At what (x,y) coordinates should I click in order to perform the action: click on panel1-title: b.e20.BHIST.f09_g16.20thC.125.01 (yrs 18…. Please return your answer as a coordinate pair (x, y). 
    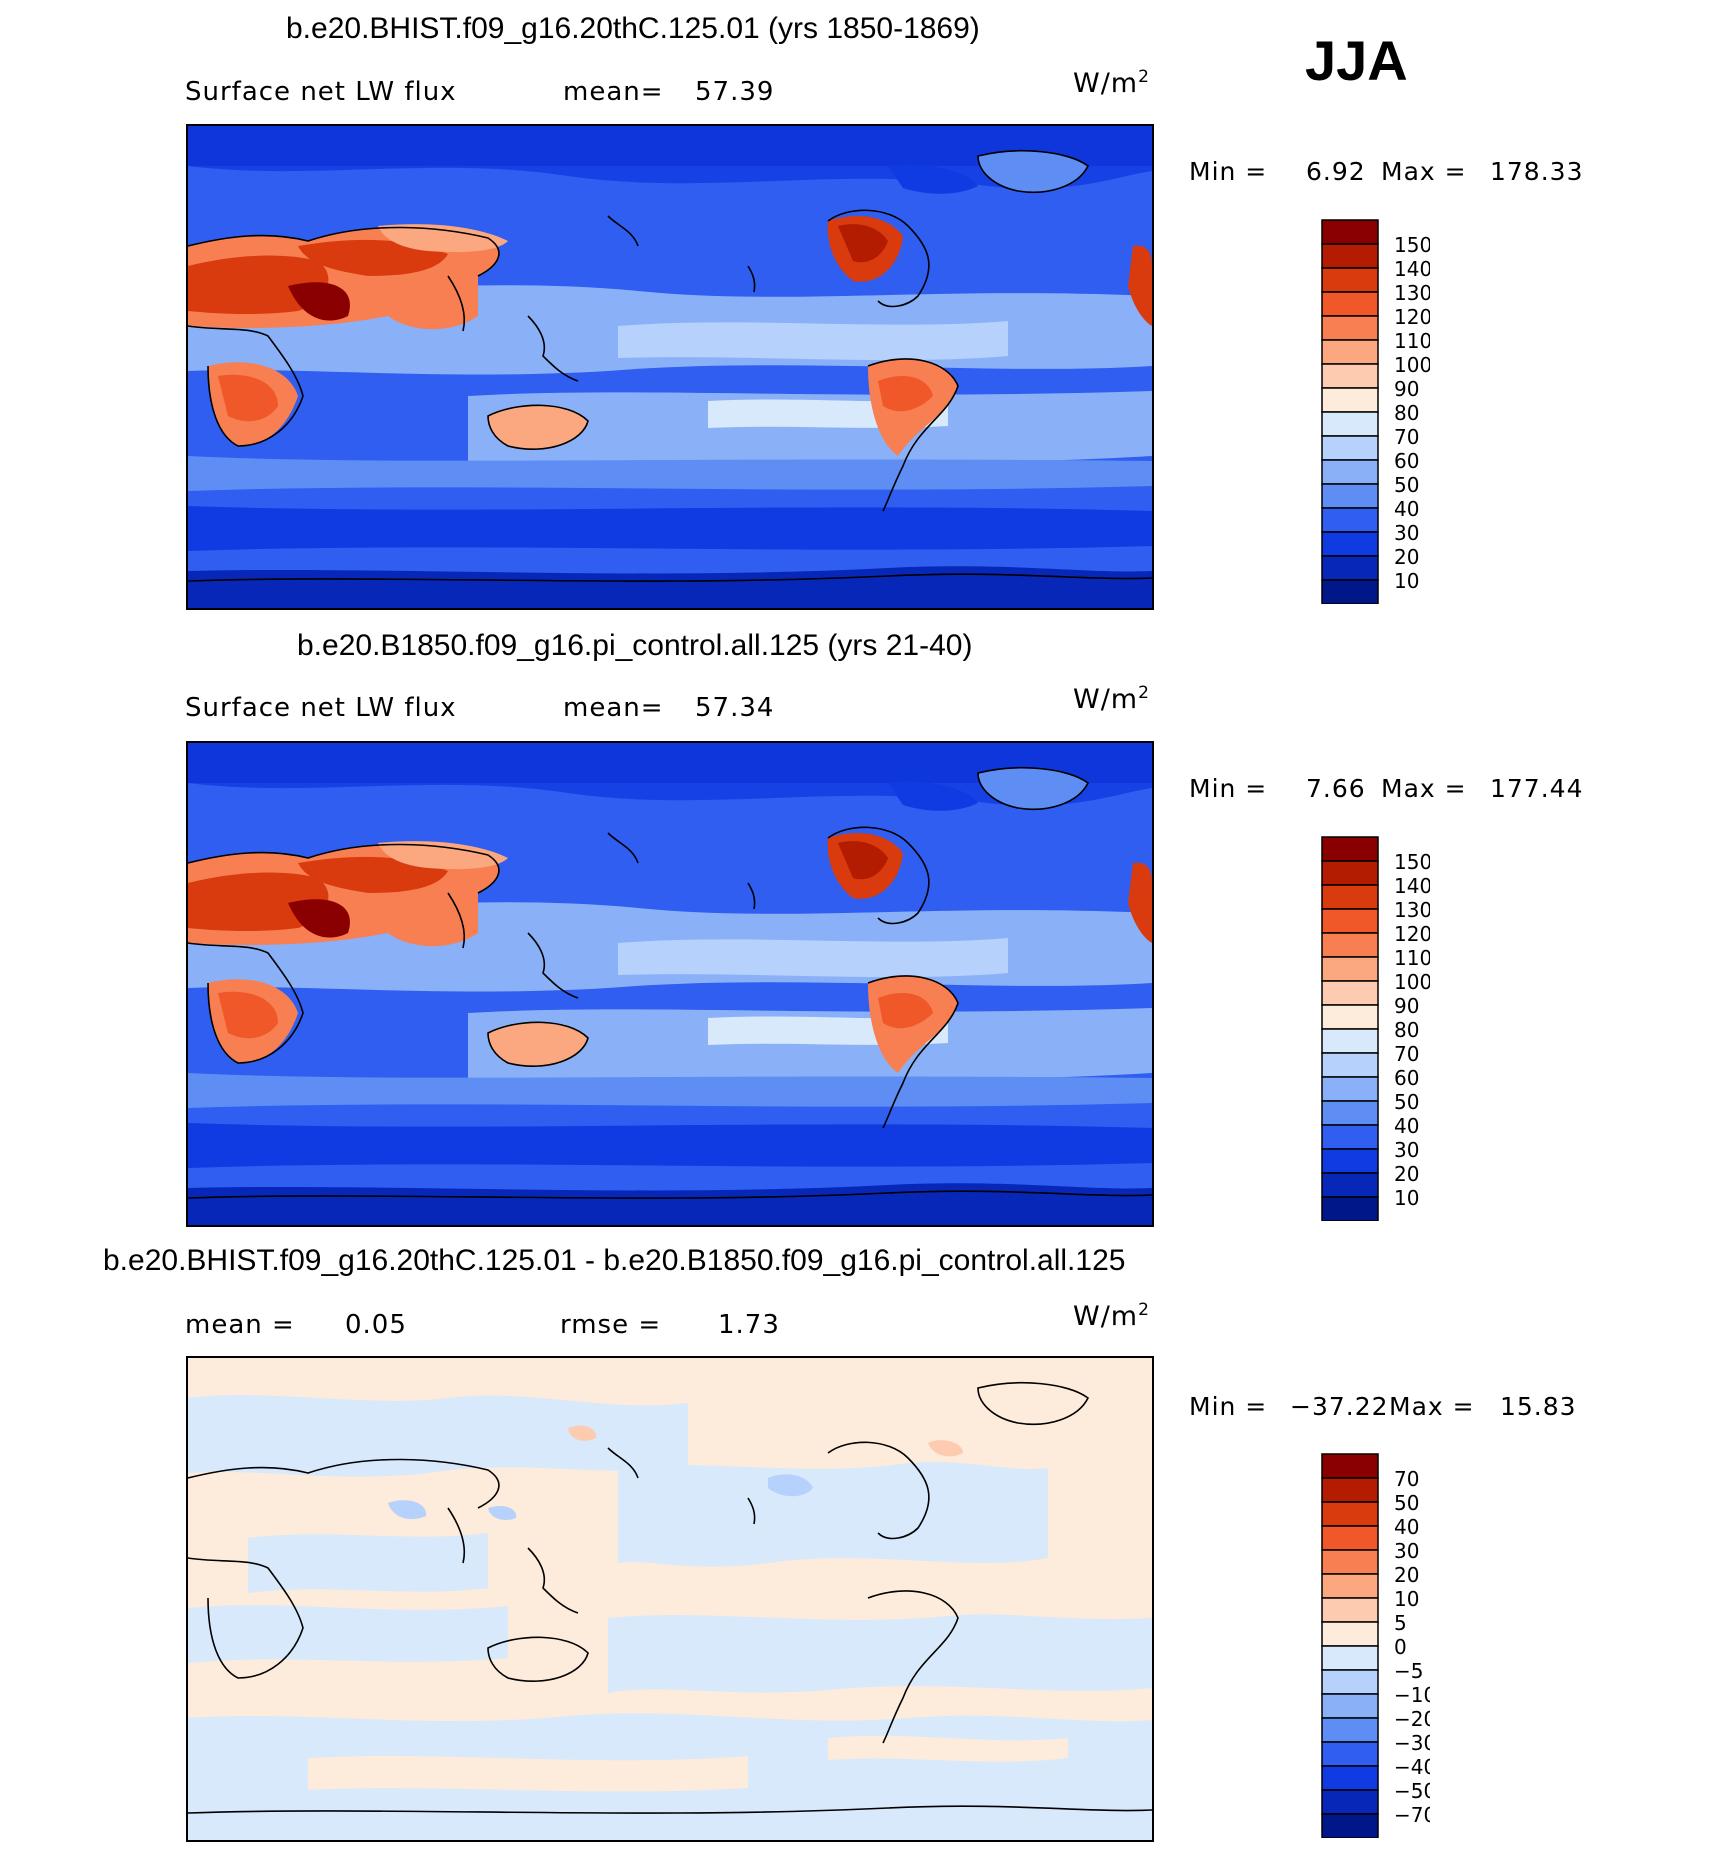
    Looking at the image, I should click on (633, 28).